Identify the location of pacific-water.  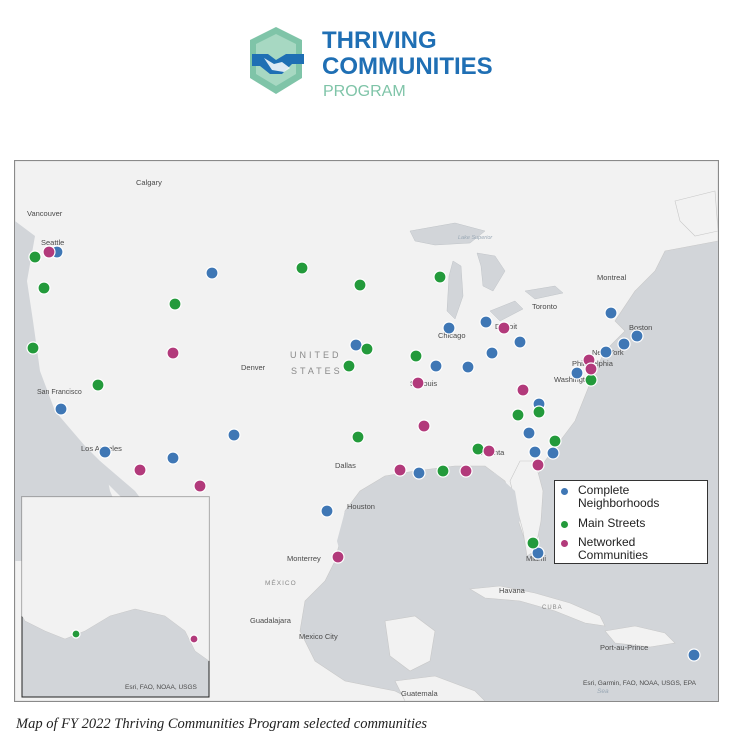
(75, 391).